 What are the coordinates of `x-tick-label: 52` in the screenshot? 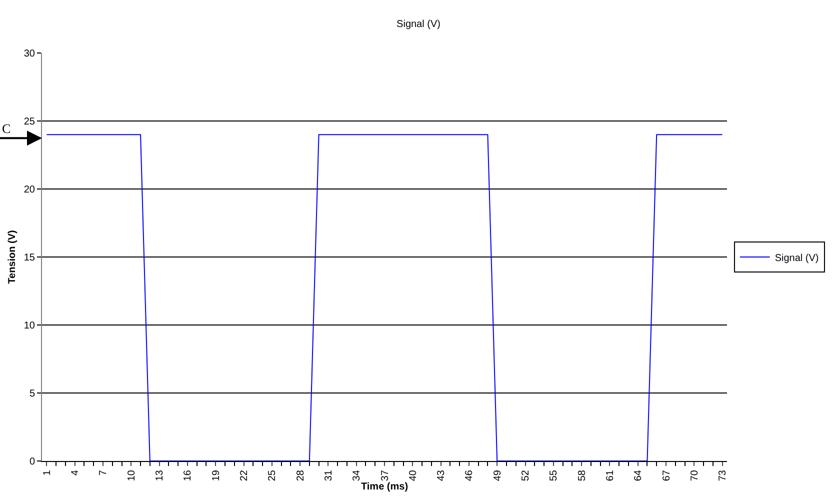 It's located at (526, 476).